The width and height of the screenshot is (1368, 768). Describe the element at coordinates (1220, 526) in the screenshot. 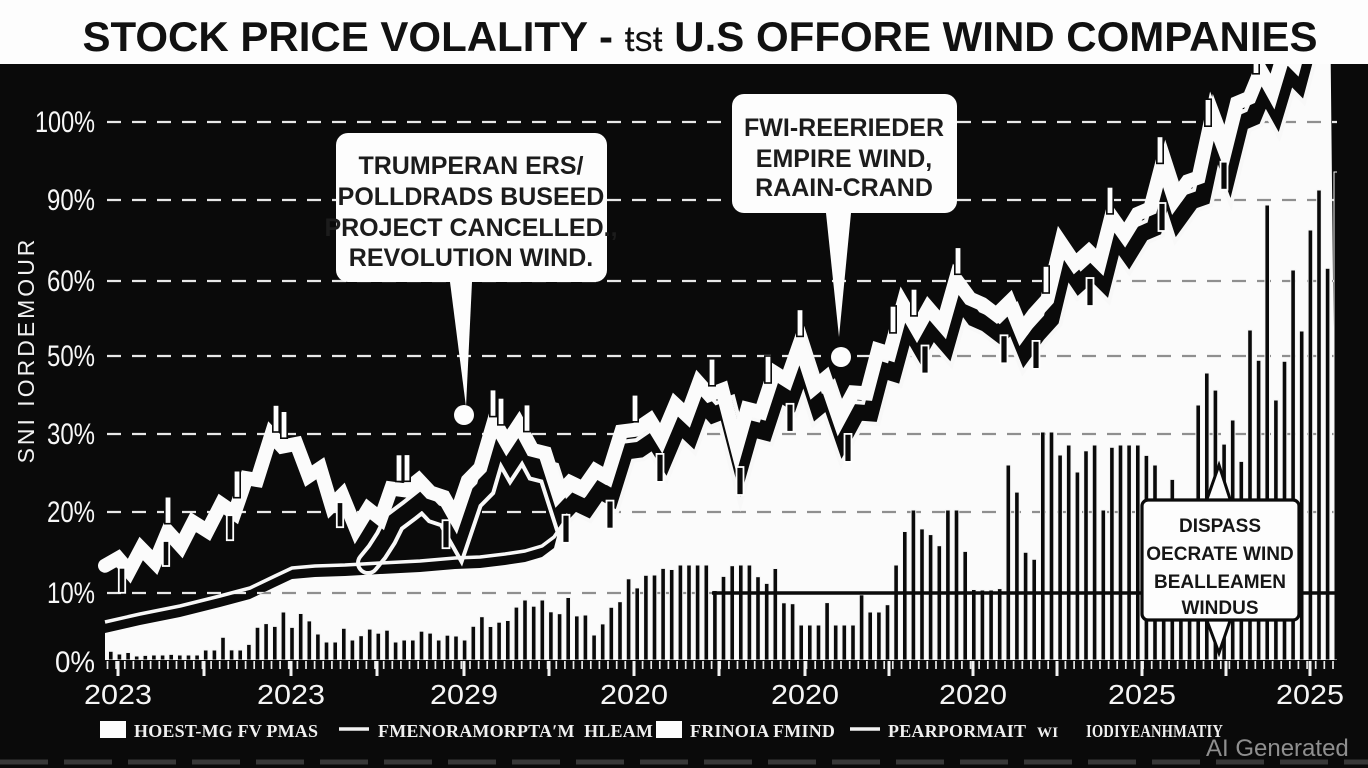

I see `svg-text: DISPASS` at that location.